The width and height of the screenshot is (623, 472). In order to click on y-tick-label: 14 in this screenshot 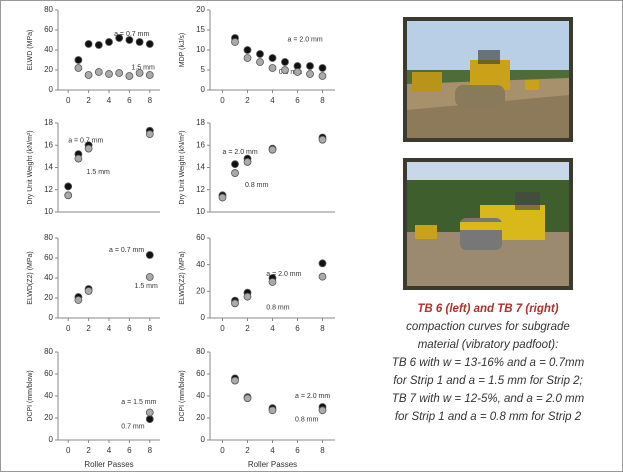, I will do `click(200, 167)`.